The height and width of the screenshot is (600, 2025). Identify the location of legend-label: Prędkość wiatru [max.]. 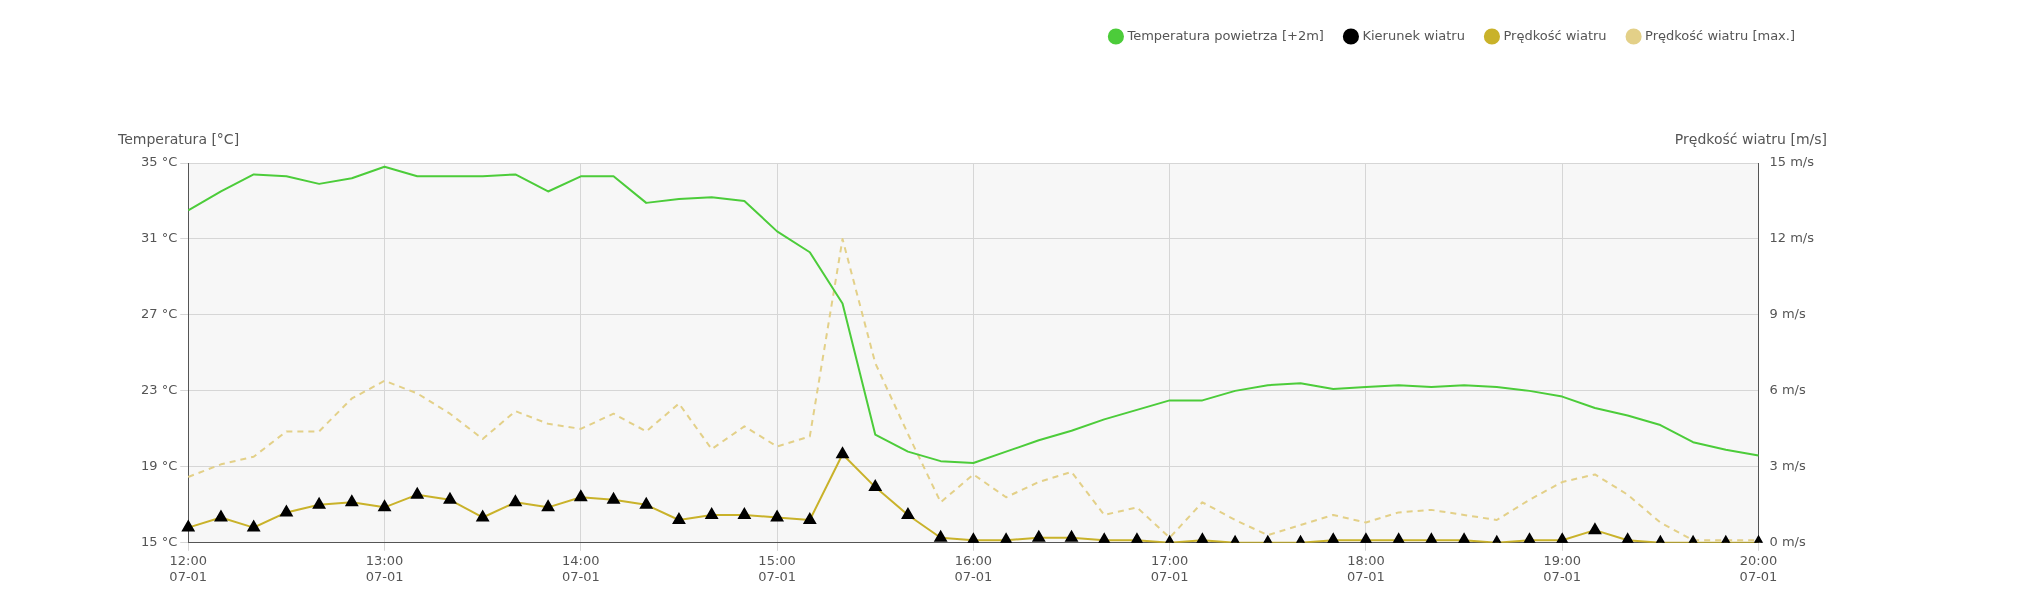
(1720, 35).